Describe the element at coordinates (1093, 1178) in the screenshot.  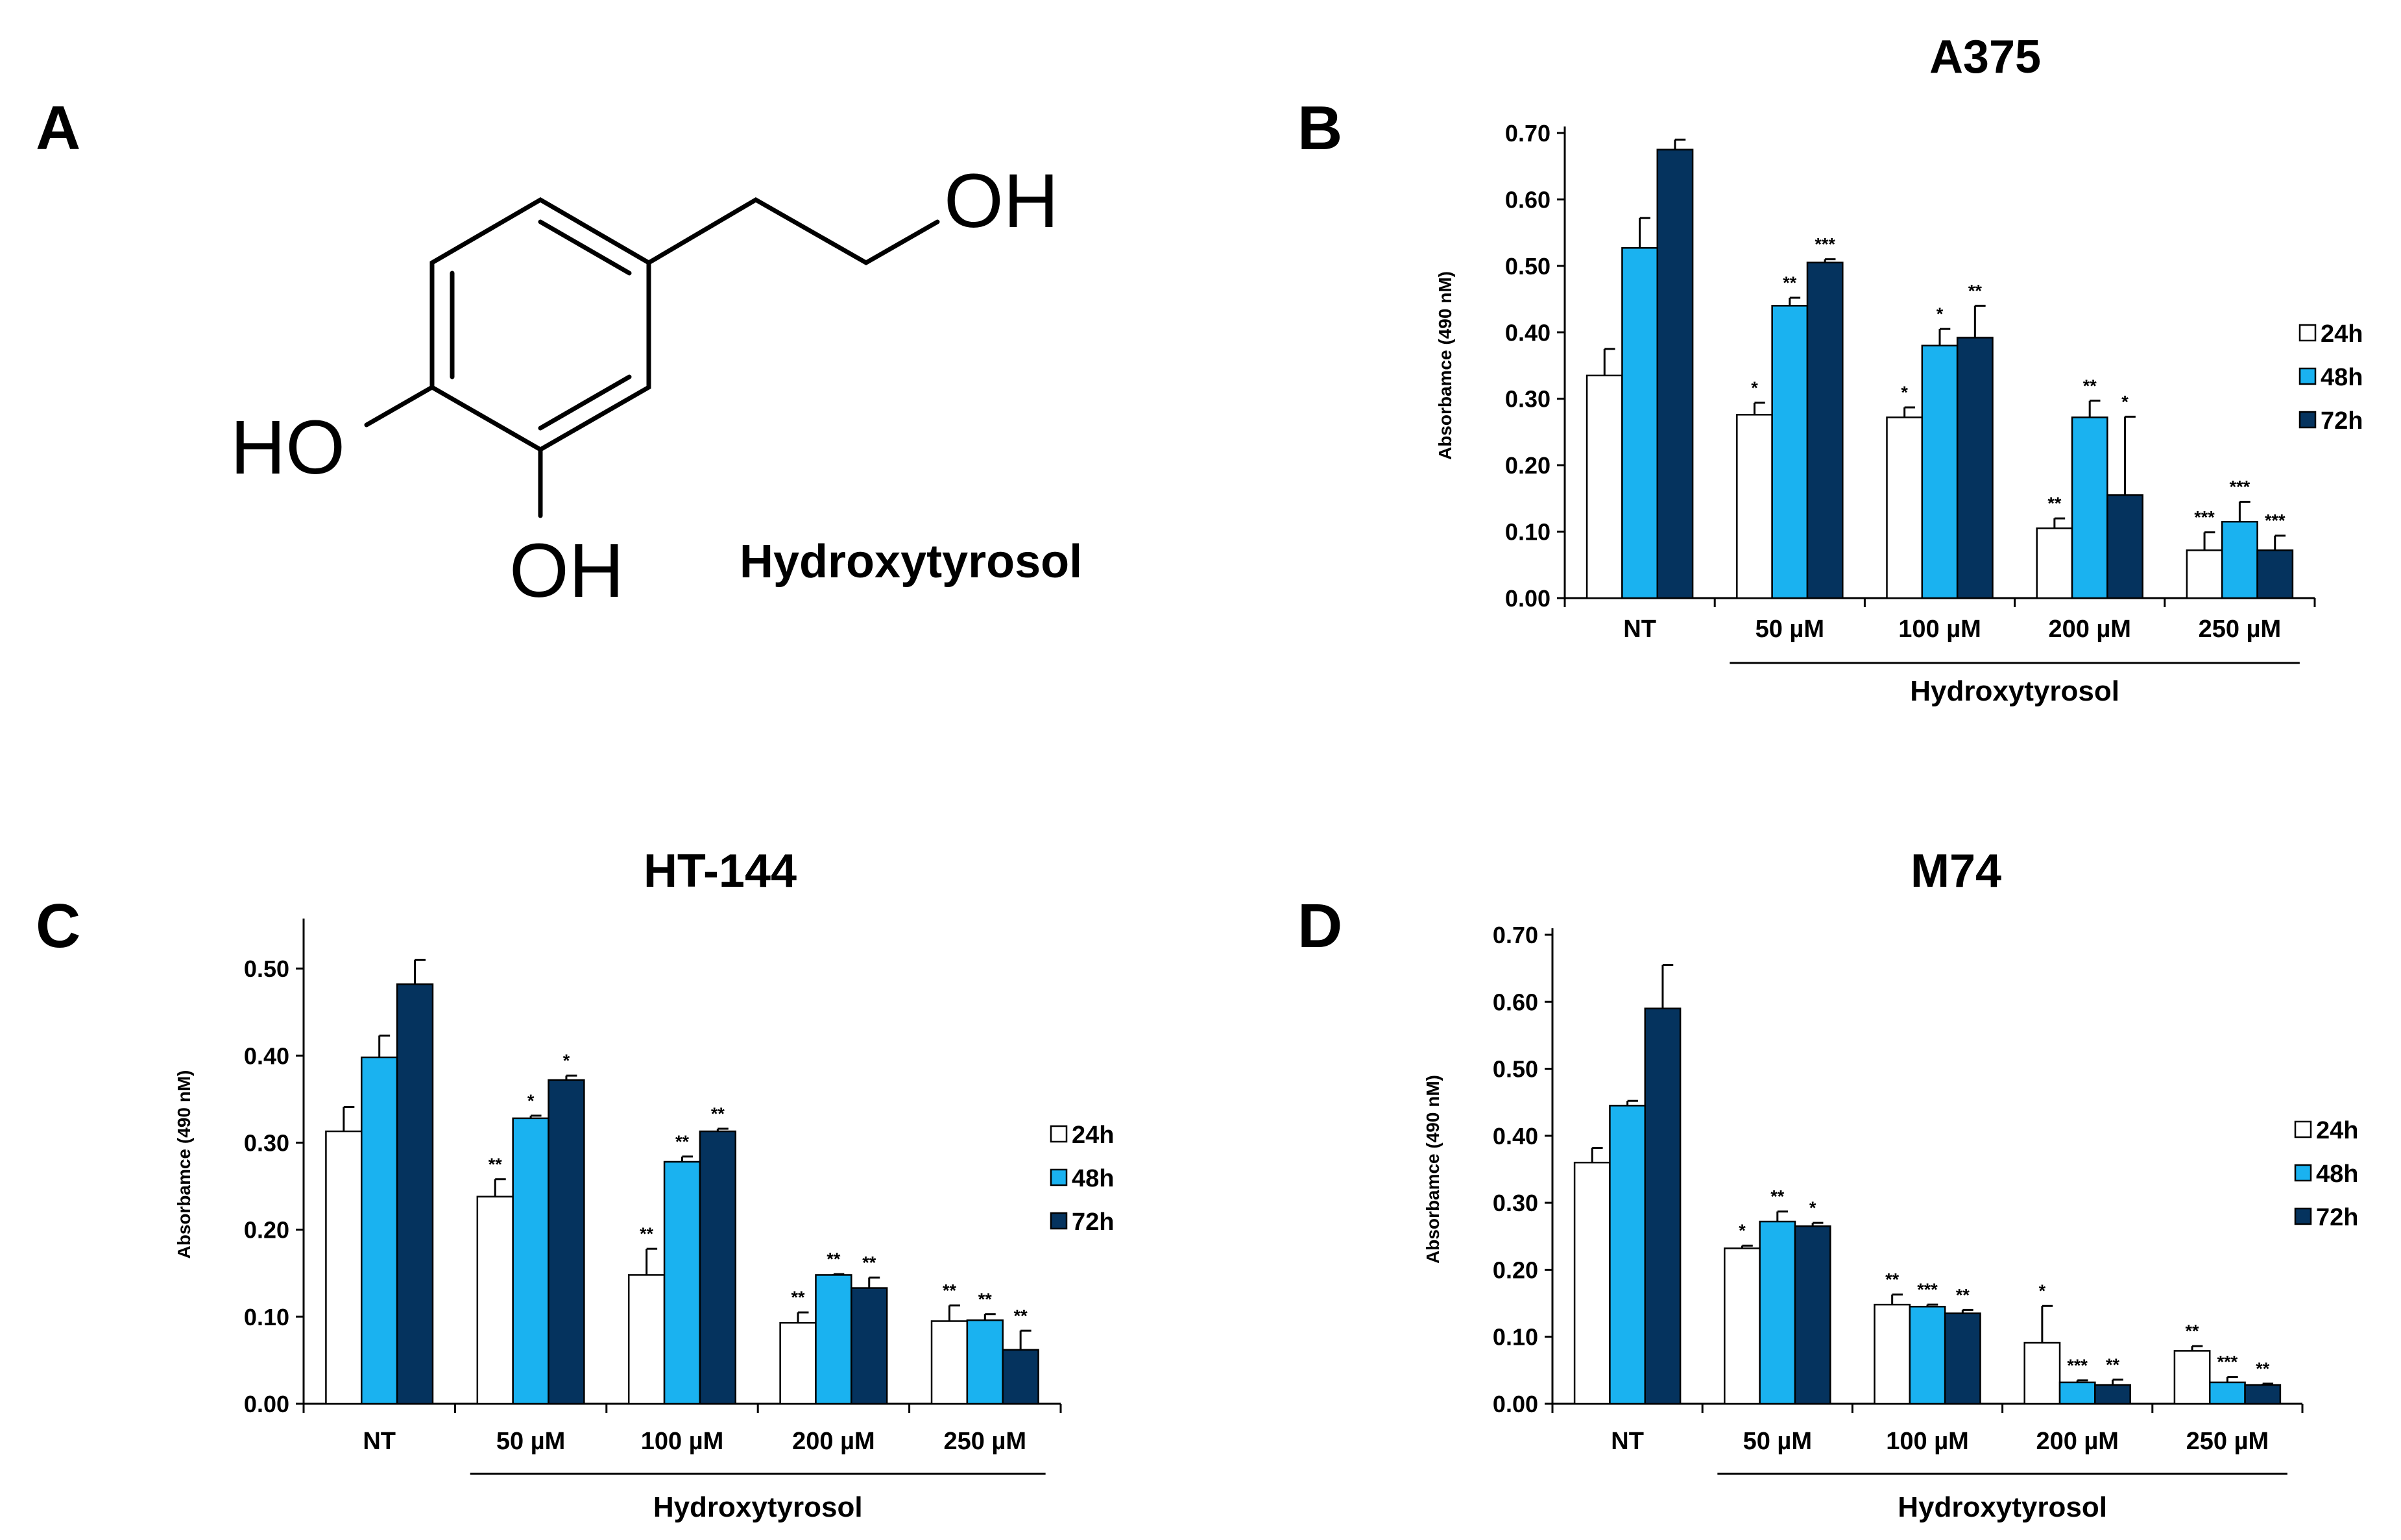
I see `legend-label: 48h` at that location.